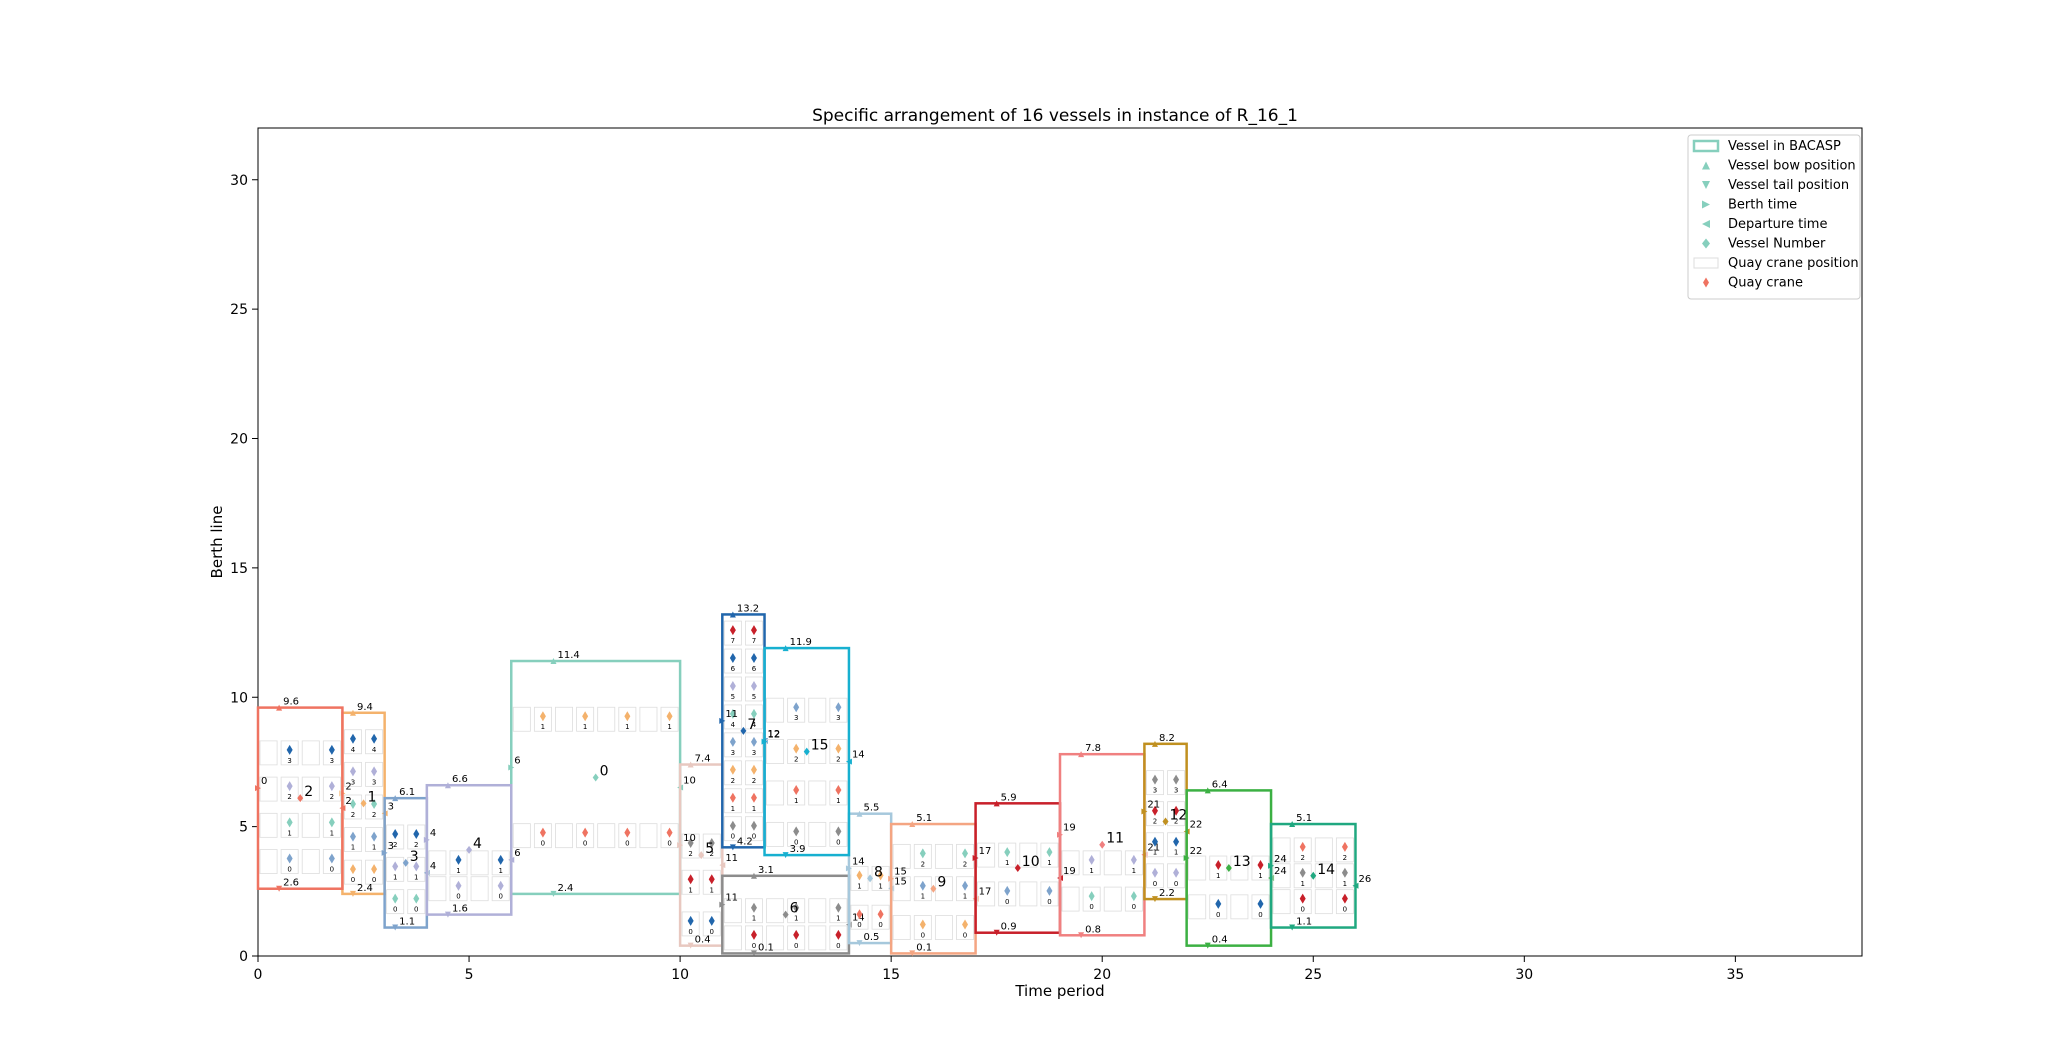 The image size is (2048, 1063). What do you see at coordinates (1776, 263) in the screenshot?
I see `legend-item: Quay crane position` at bounding box center [1776, 263].